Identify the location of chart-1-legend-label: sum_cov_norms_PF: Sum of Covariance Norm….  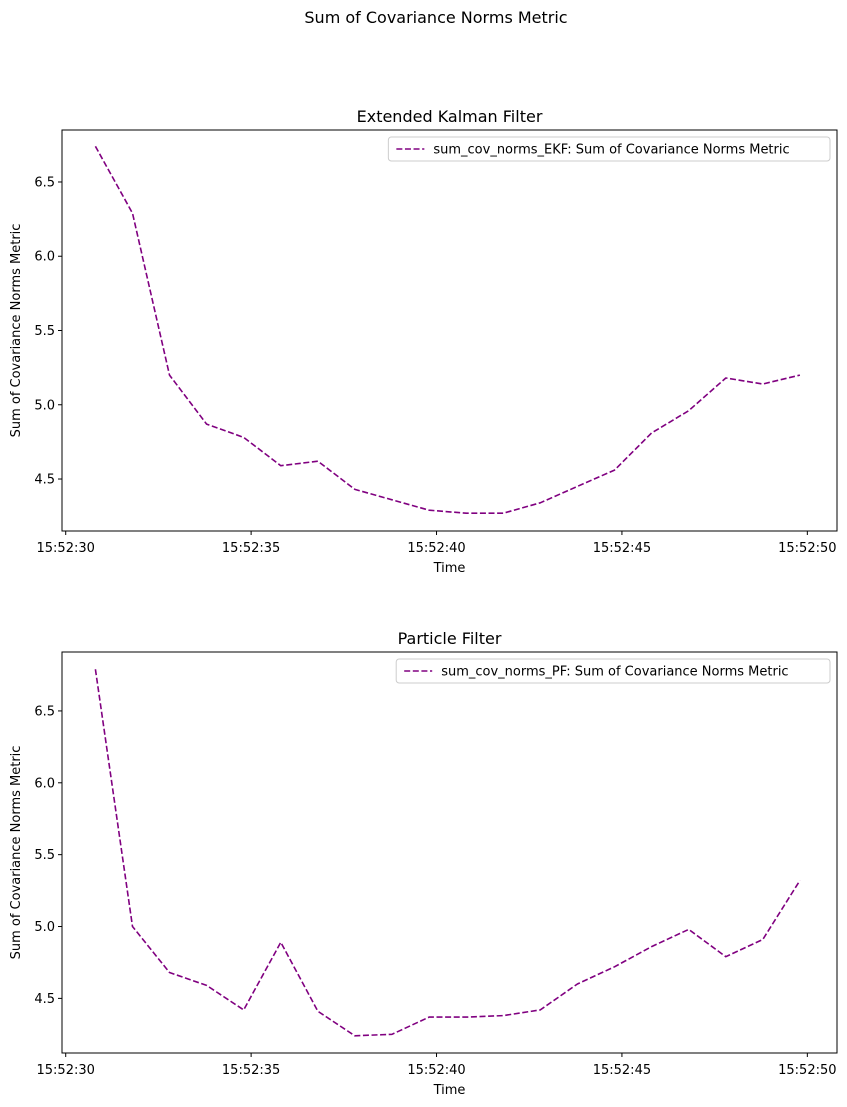
(614, 672).